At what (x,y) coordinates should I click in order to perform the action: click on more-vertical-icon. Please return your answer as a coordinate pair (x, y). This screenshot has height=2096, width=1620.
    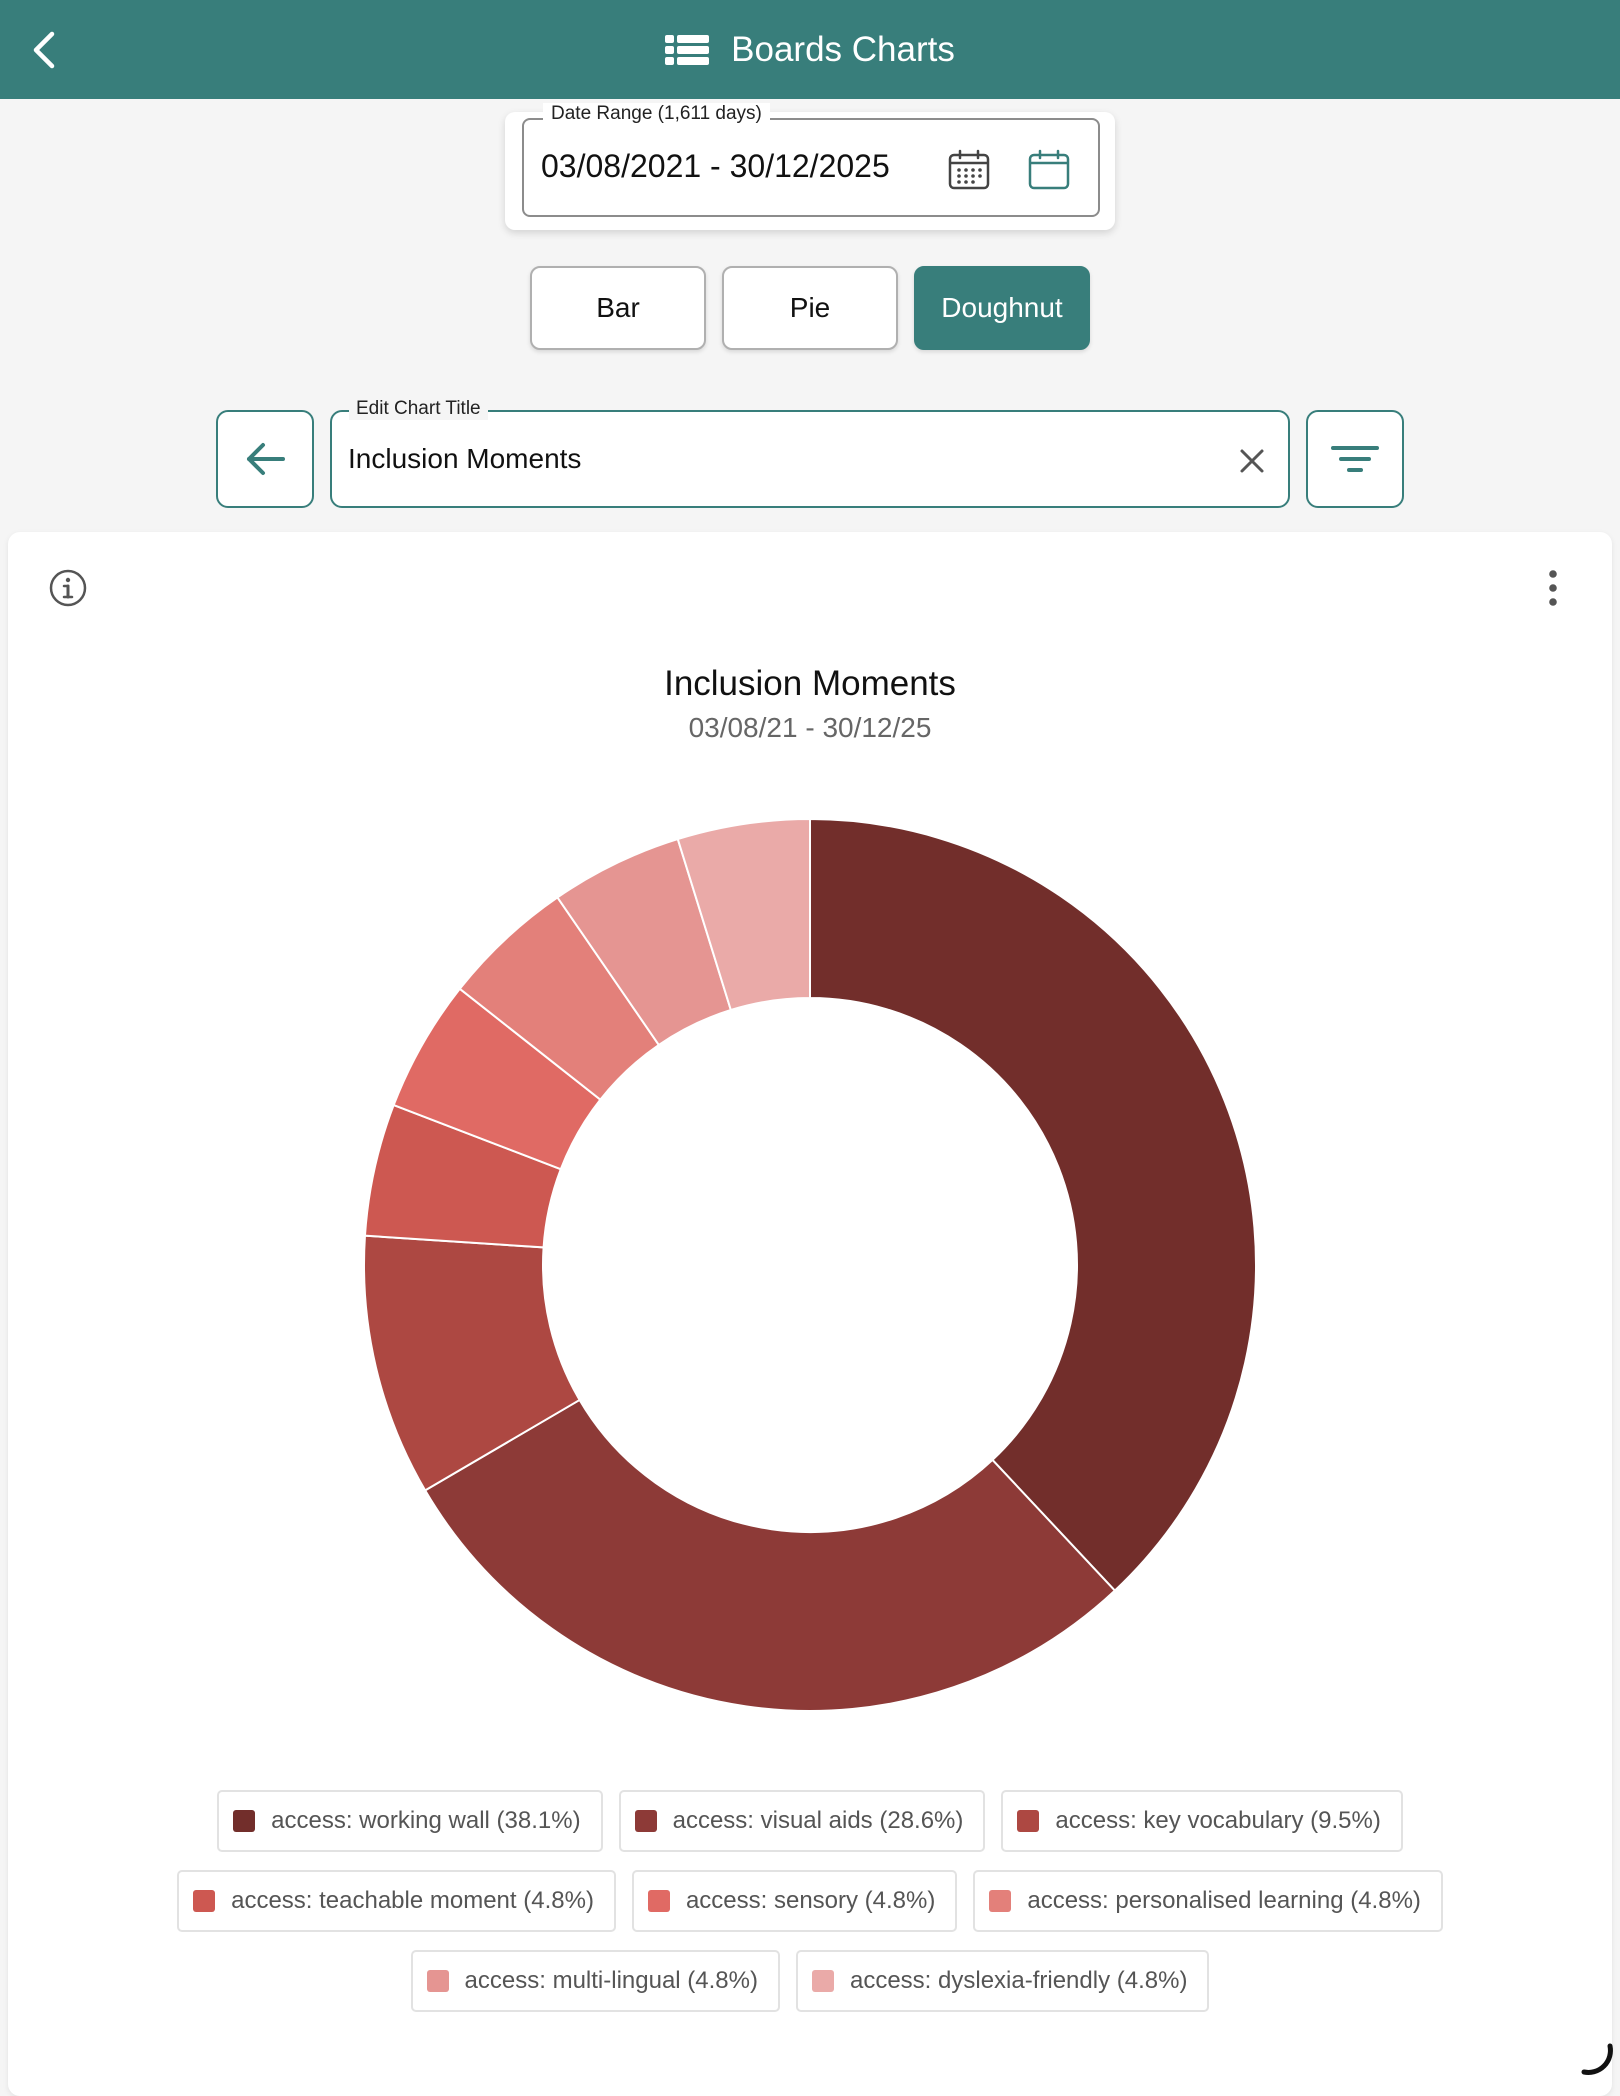
    Looking at the image, I should click on (1553, 588).